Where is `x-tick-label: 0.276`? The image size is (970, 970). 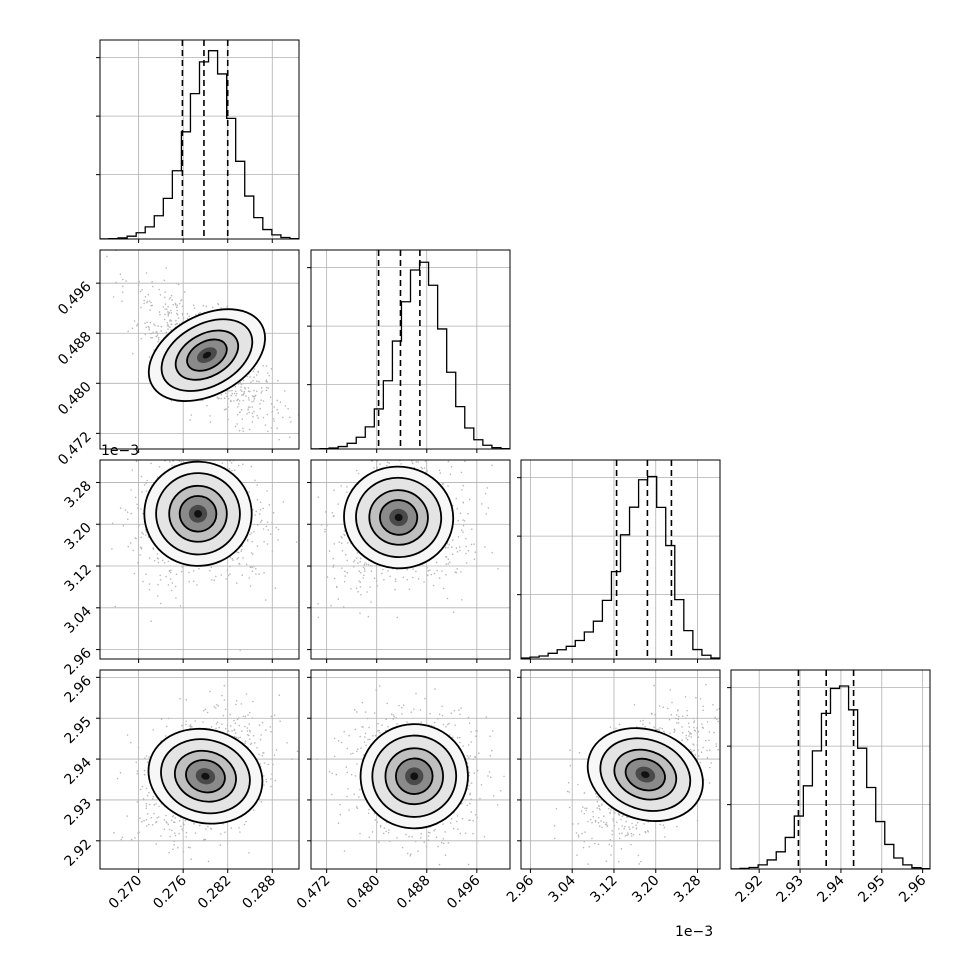
x-tick-label: 0.276 is located at coordinates (170, 892).